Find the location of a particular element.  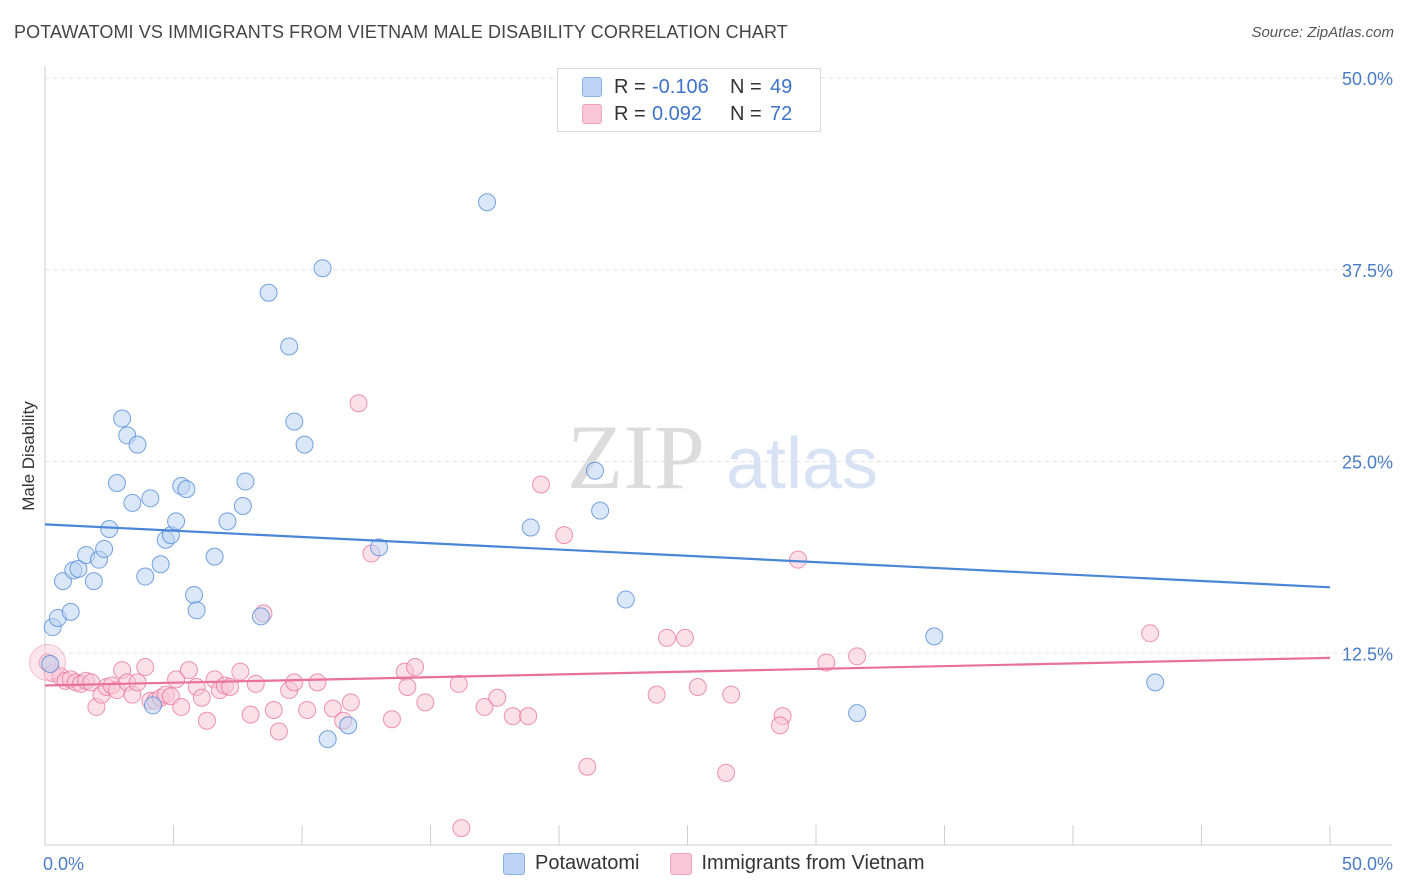

y-tick-label: 50.0% is located at coordinates (1367, 79).